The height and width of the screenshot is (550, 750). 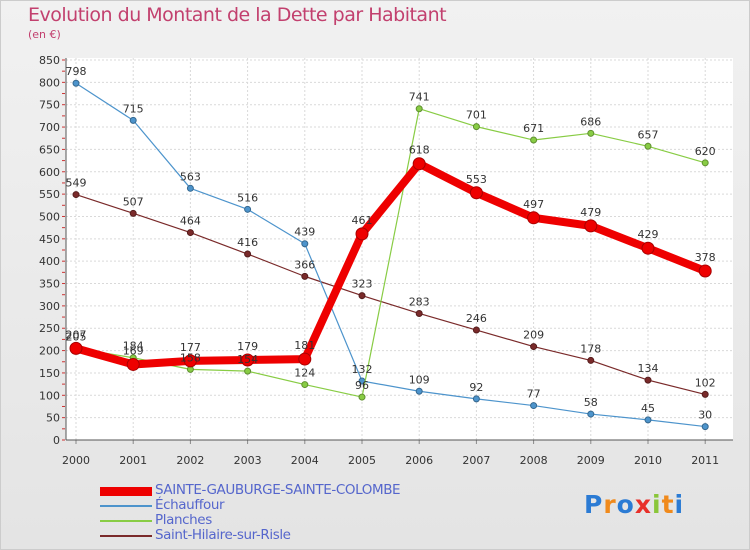 I want to click on data-label-saint-hilaire: 507, so click(x=133, y=201).